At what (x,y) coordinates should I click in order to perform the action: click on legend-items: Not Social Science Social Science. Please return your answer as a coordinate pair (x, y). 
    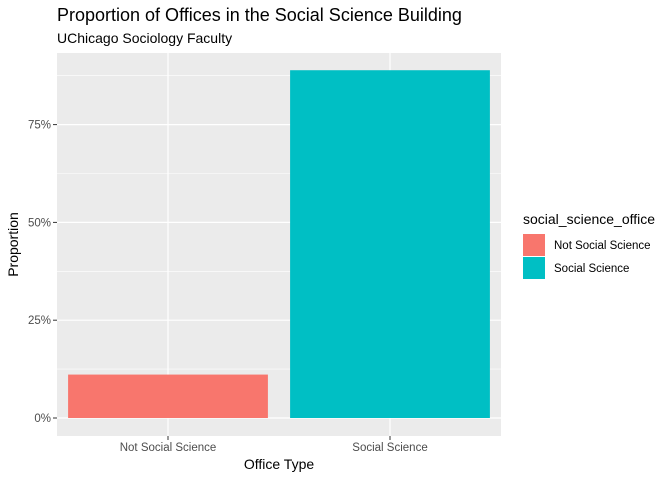
    Looking at the image, I should click on (587, 256).